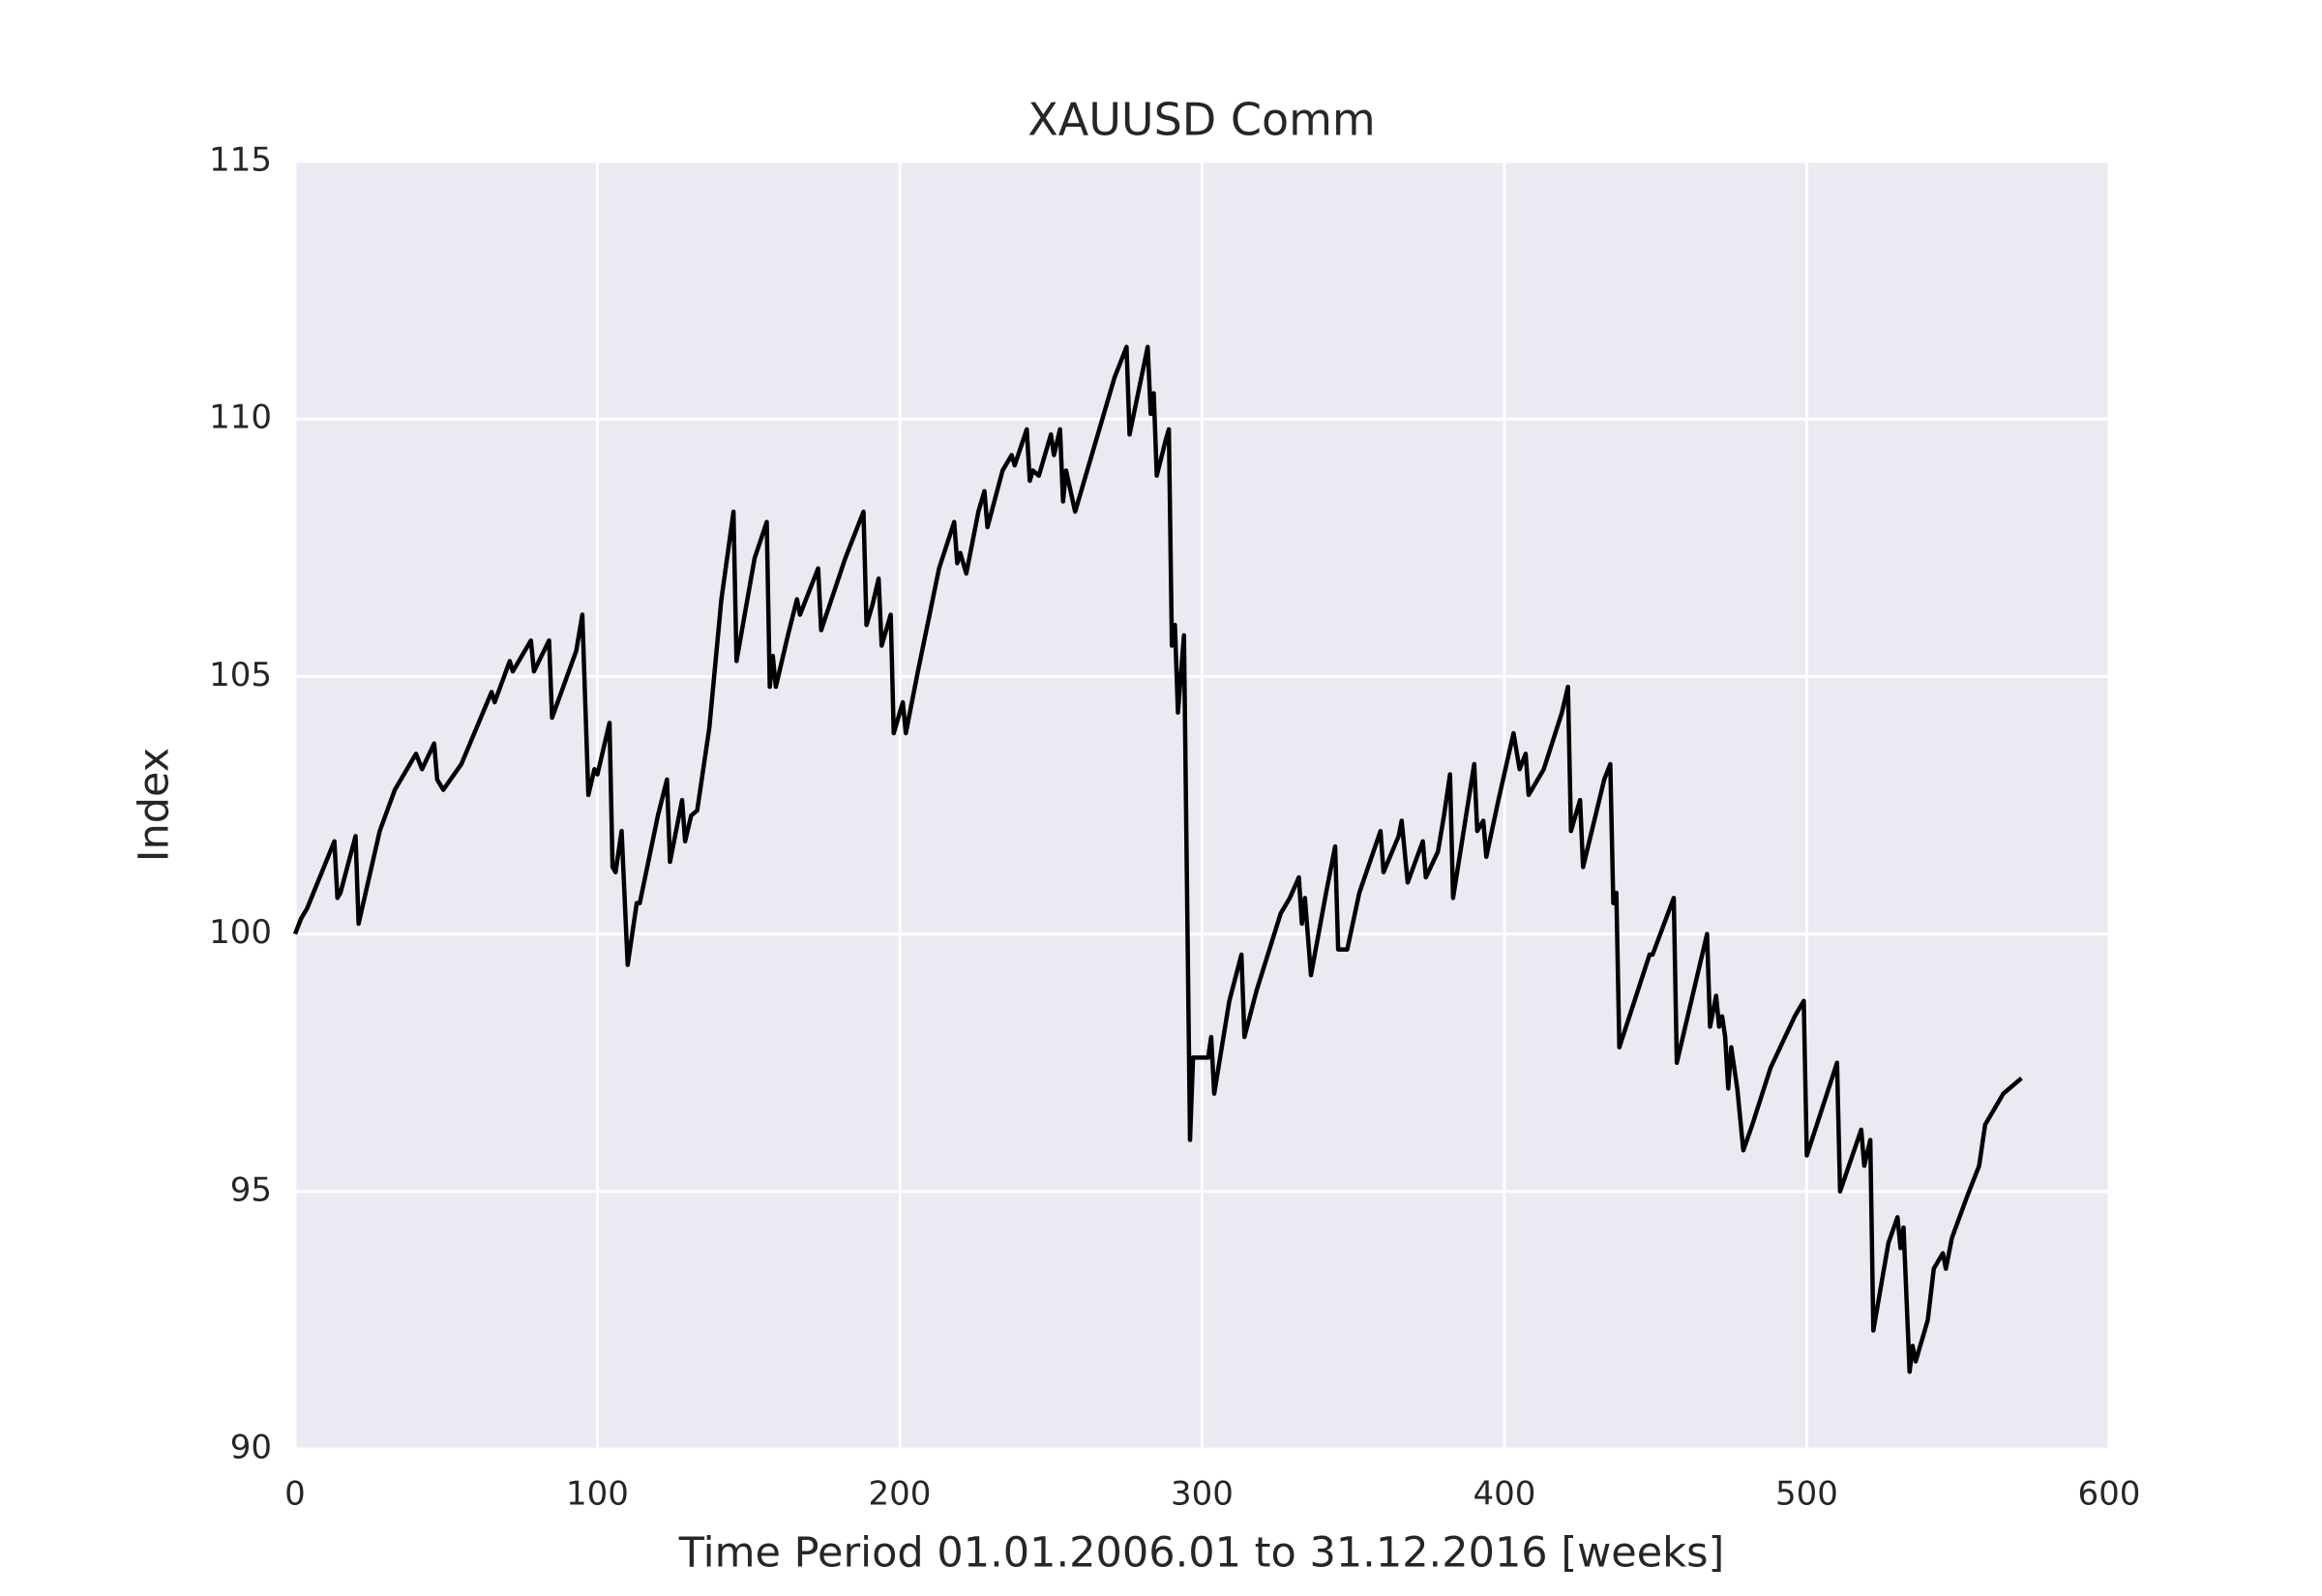 This screenshot has width=2322, height=1596. I want to click on x-tick-label: 600, so click(2109, 1494).